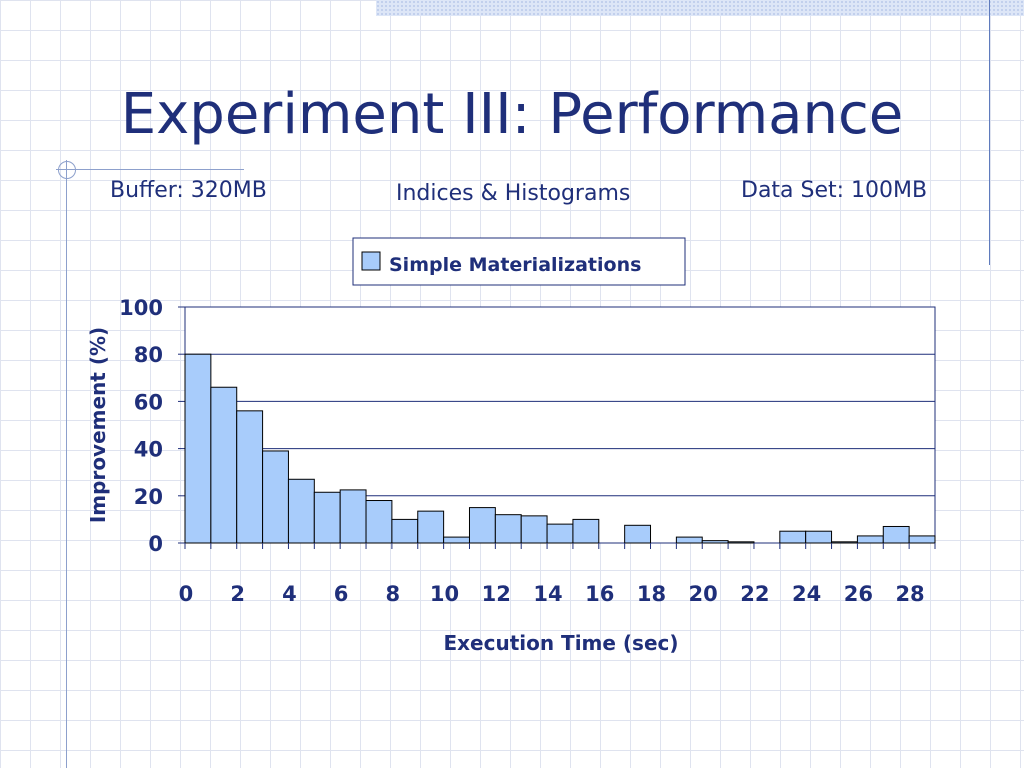 This screenshot has height=768, width=1024. I want to click on x-tick-label: 28, so click(909, 594).